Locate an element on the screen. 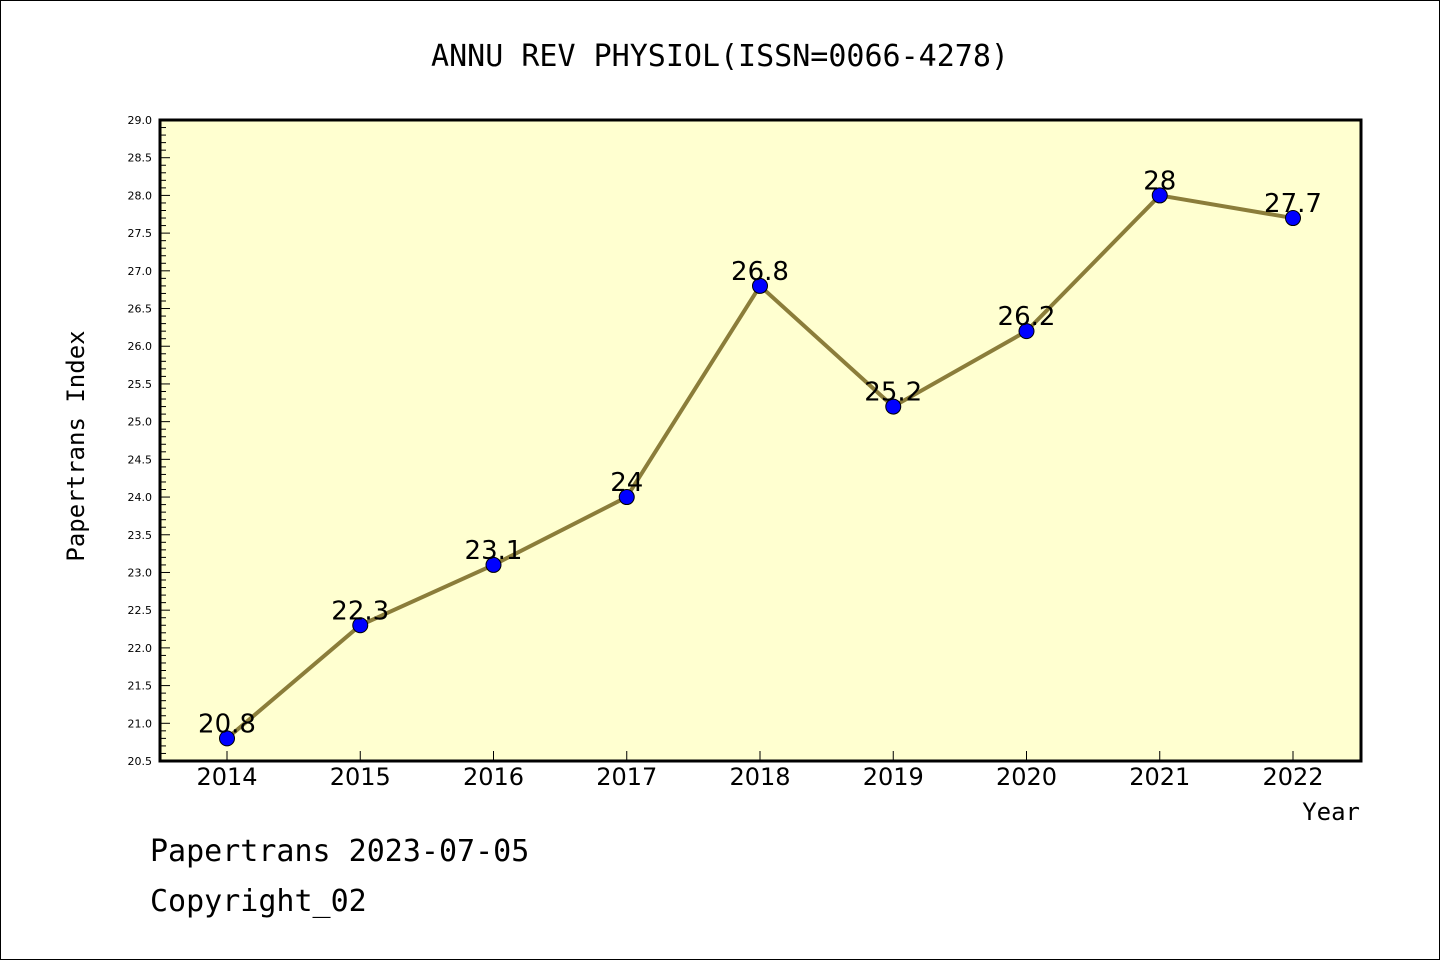  y-tick-label: 28.5 is located at coordinates (140, 158).